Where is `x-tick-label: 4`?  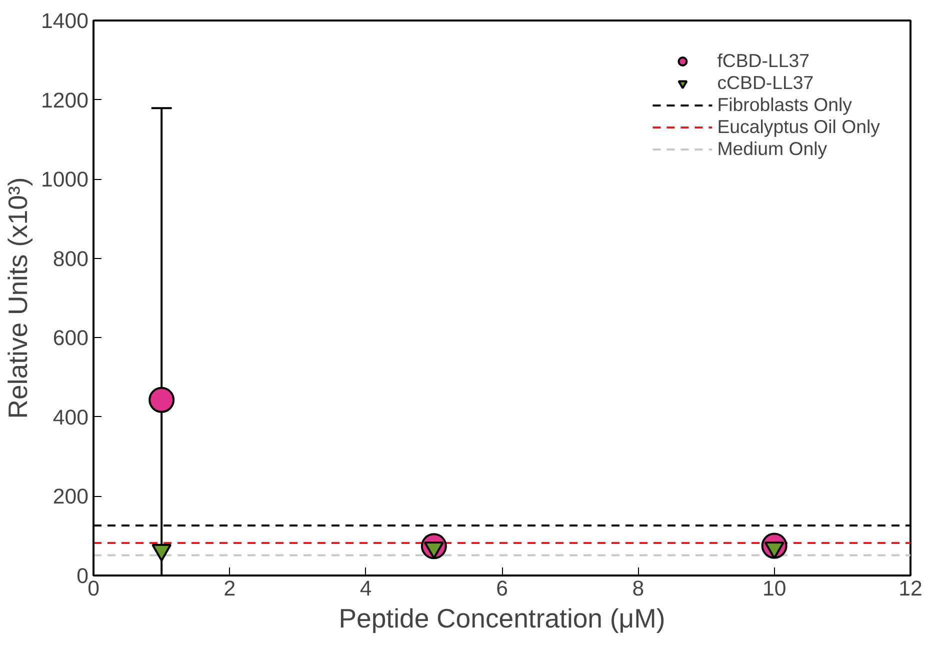 x-tick-label: 4 is located at coordinates (366, 588).